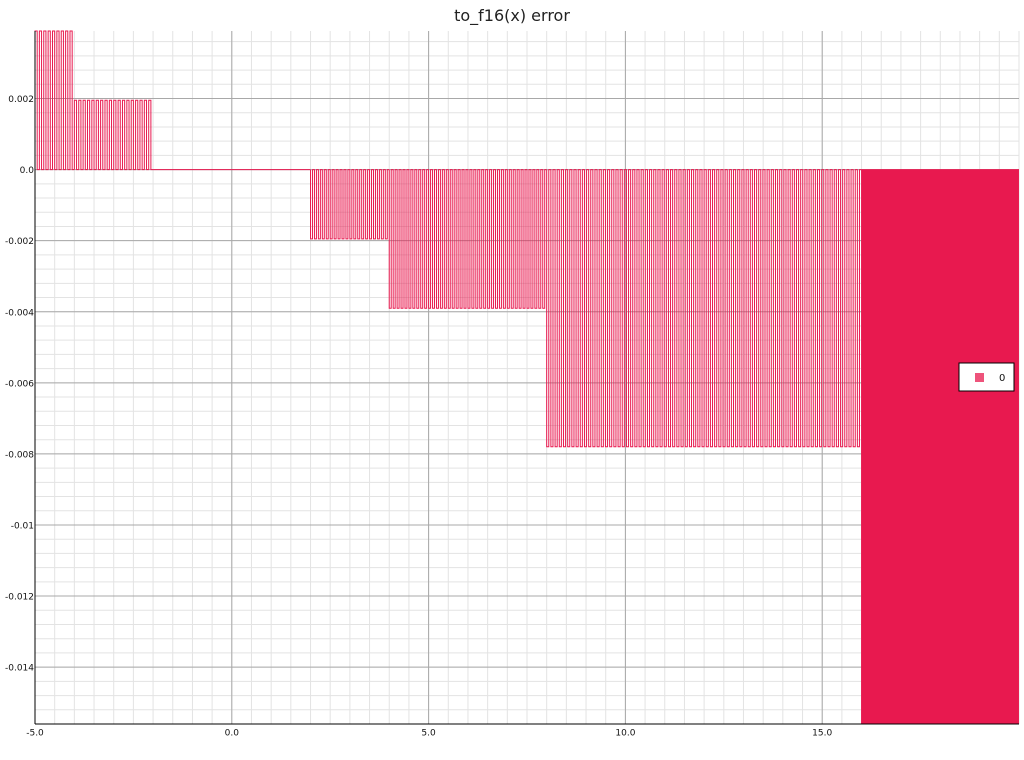 Image resolution: width=1024 pixels, height=760 pixels. I want to click on y-tick-label: -0.012, so click(19, 598).